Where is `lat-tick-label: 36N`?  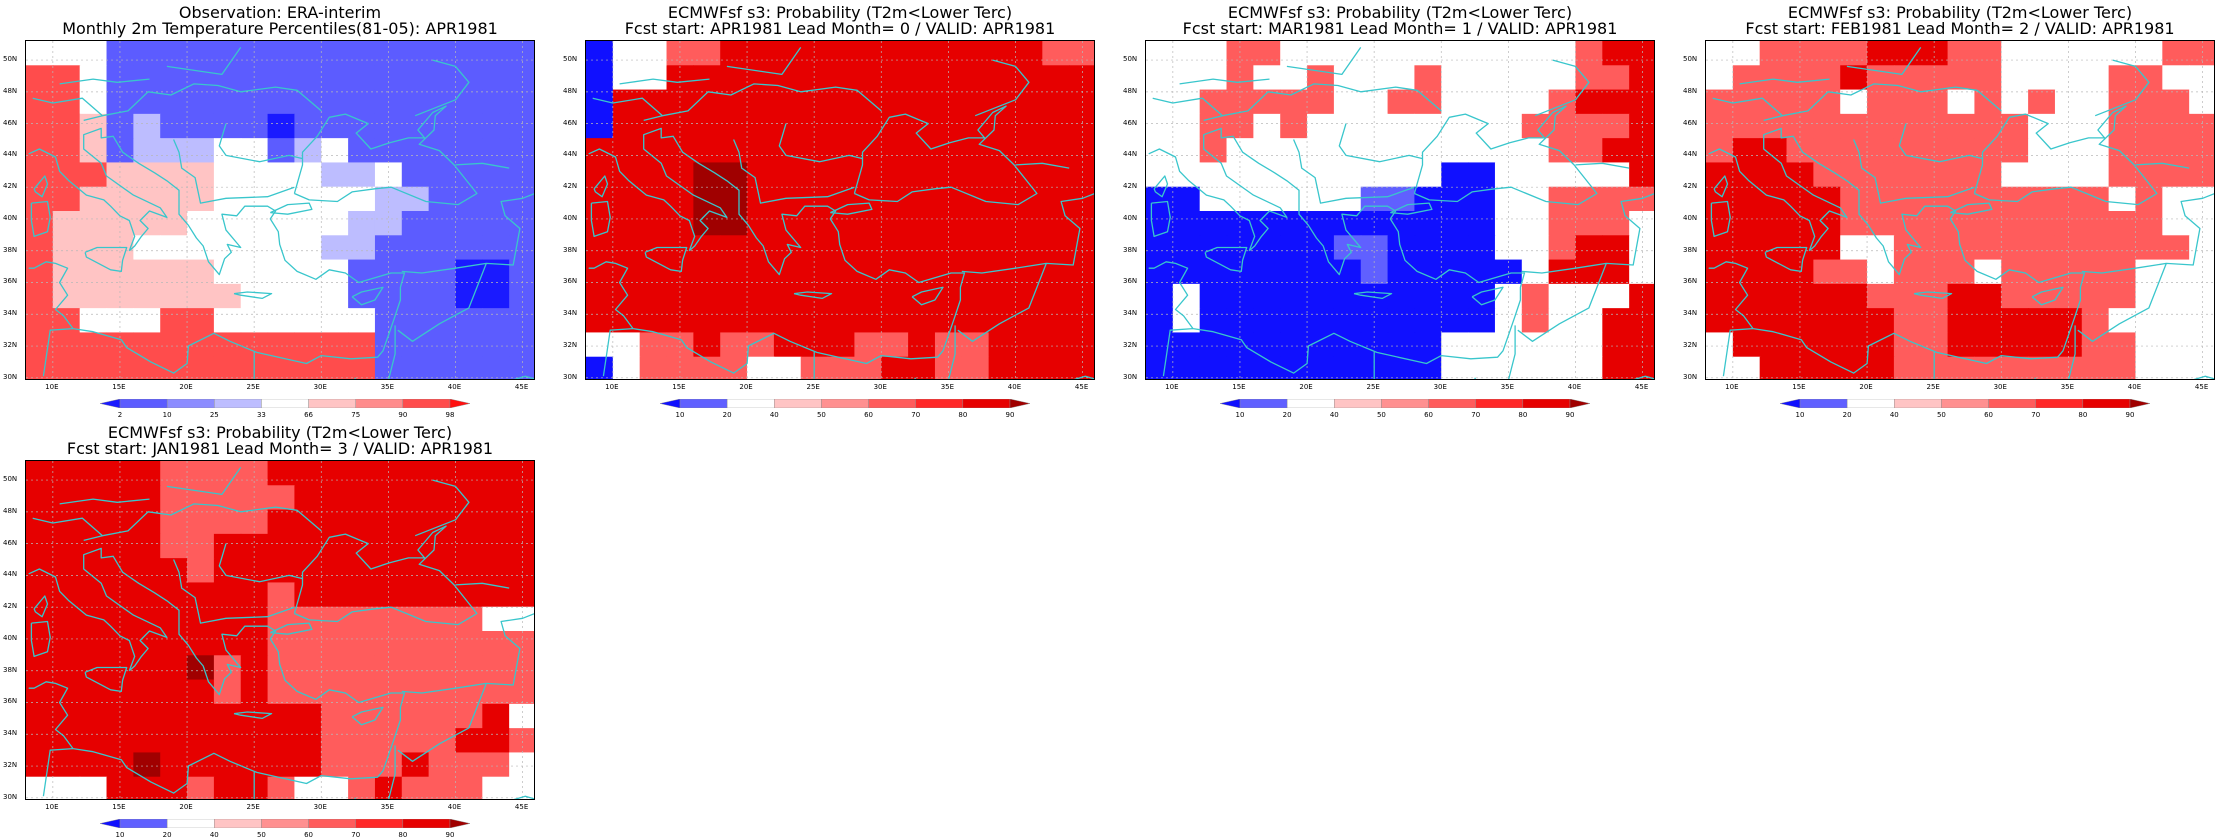
lat-tick-label: 36N is located at coordinates (10, 701).